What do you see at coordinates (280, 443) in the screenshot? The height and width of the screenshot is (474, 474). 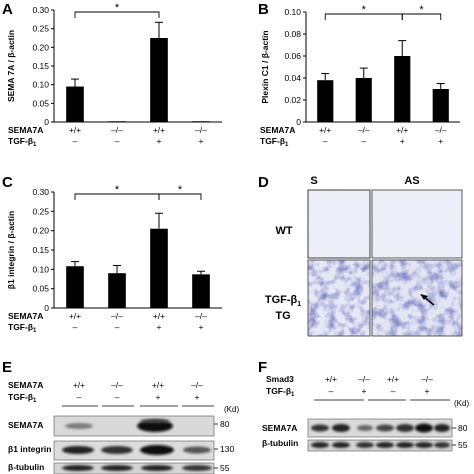 I see `blot-f-band-label-tubulin: β-tubulin` at bounding box center [280, 443].